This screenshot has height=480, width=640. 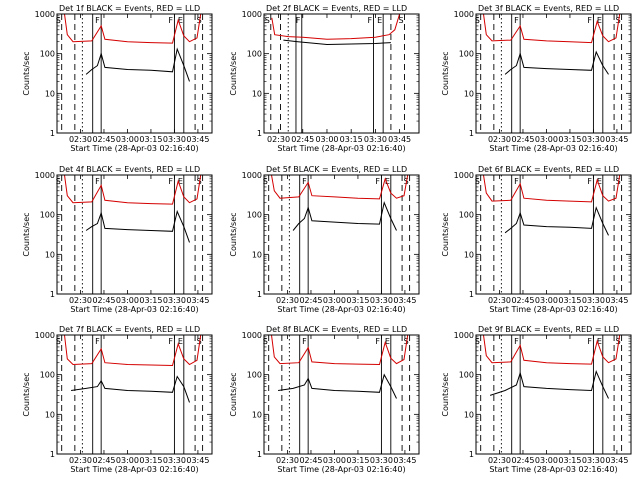 I want to click on panel-title: Det 9f BLACK = Events, RED = LLD, so click(x=548, y=329).